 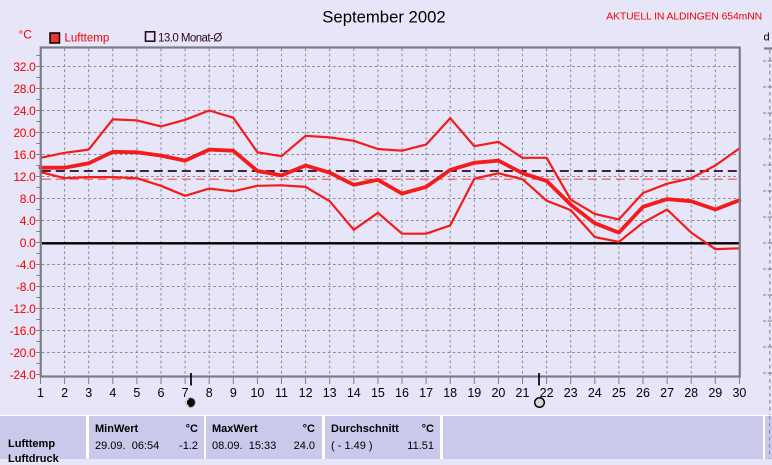 What do you see at coordinates (523, 393) in the screenshot?
I see `svg-text: 21` at bounding box center [523, 393].